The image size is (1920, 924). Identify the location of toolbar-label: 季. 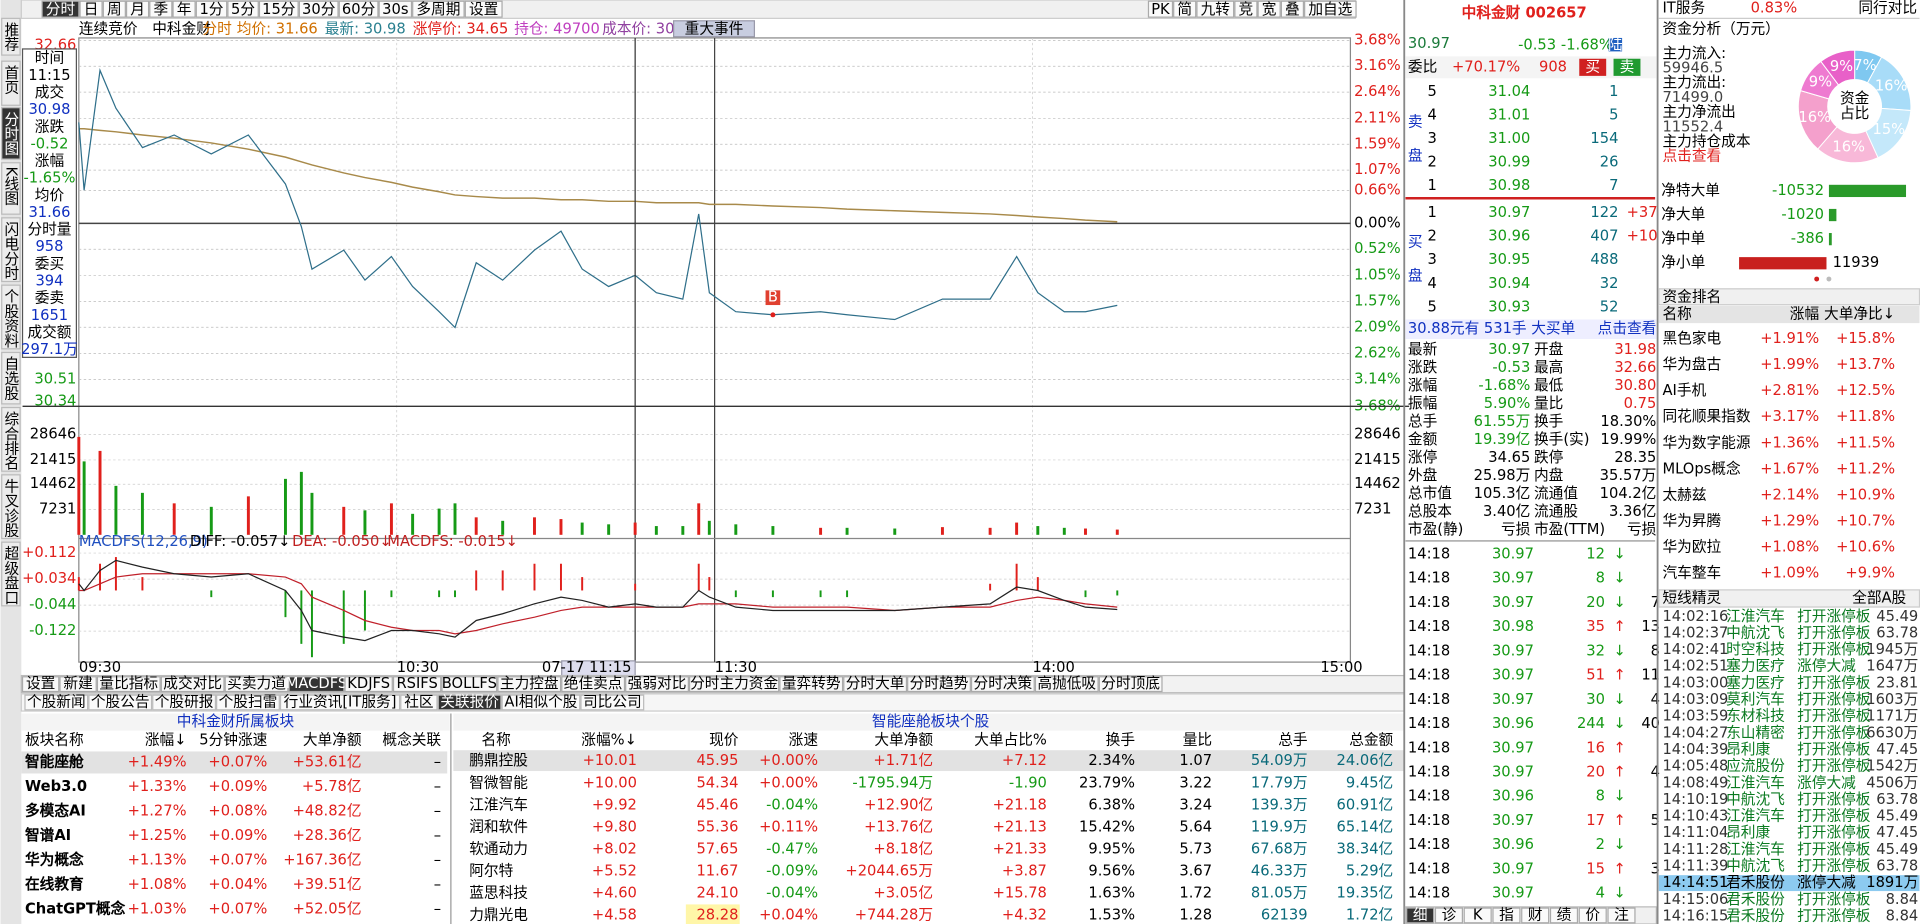
(160, 9).